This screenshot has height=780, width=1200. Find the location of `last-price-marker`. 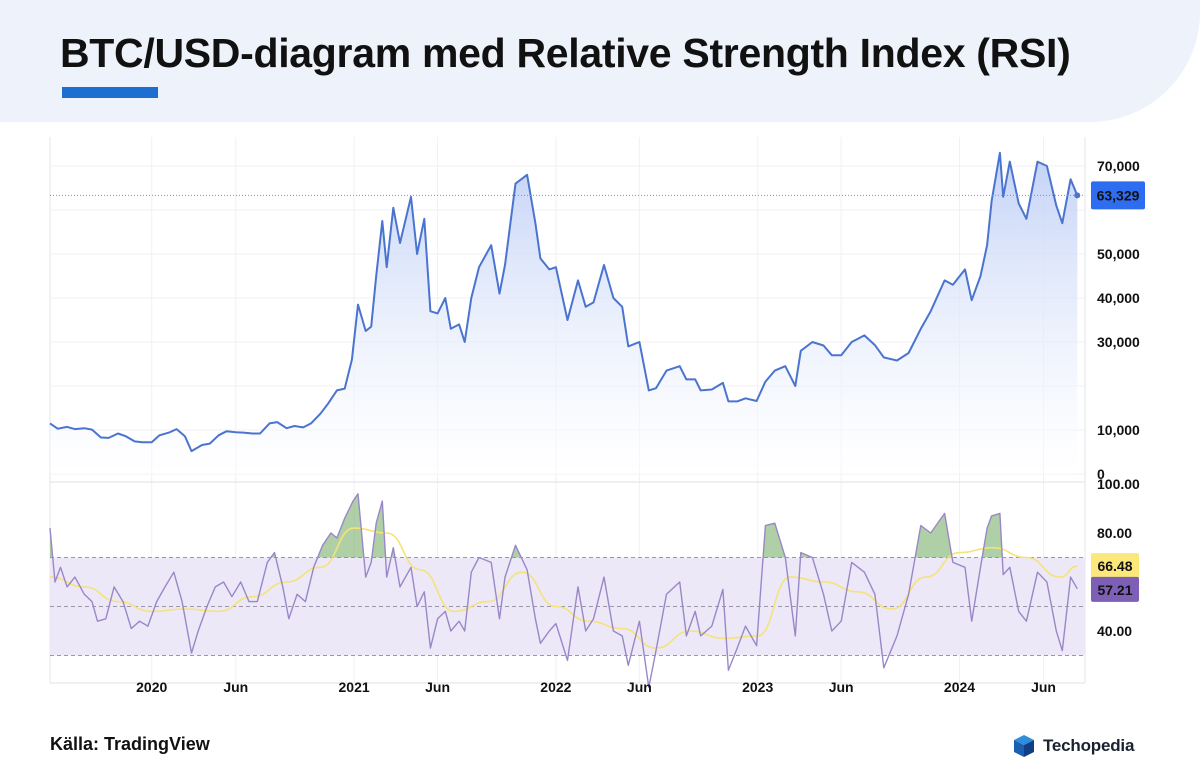

last-price-marker is located at coordinates (1077, 195).